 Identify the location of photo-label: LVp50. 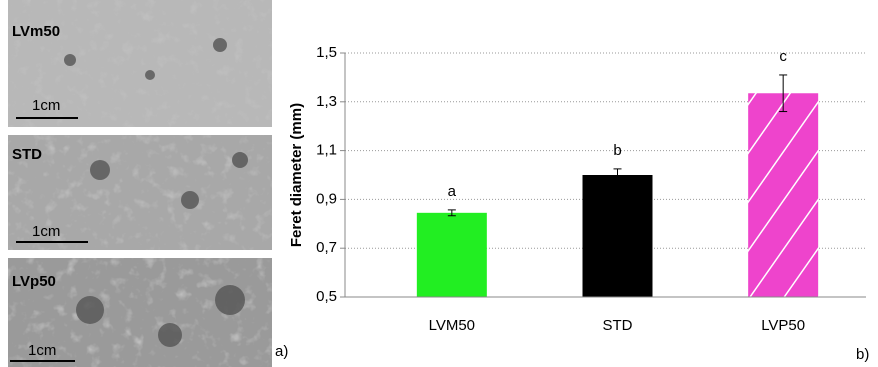
(34, 281).